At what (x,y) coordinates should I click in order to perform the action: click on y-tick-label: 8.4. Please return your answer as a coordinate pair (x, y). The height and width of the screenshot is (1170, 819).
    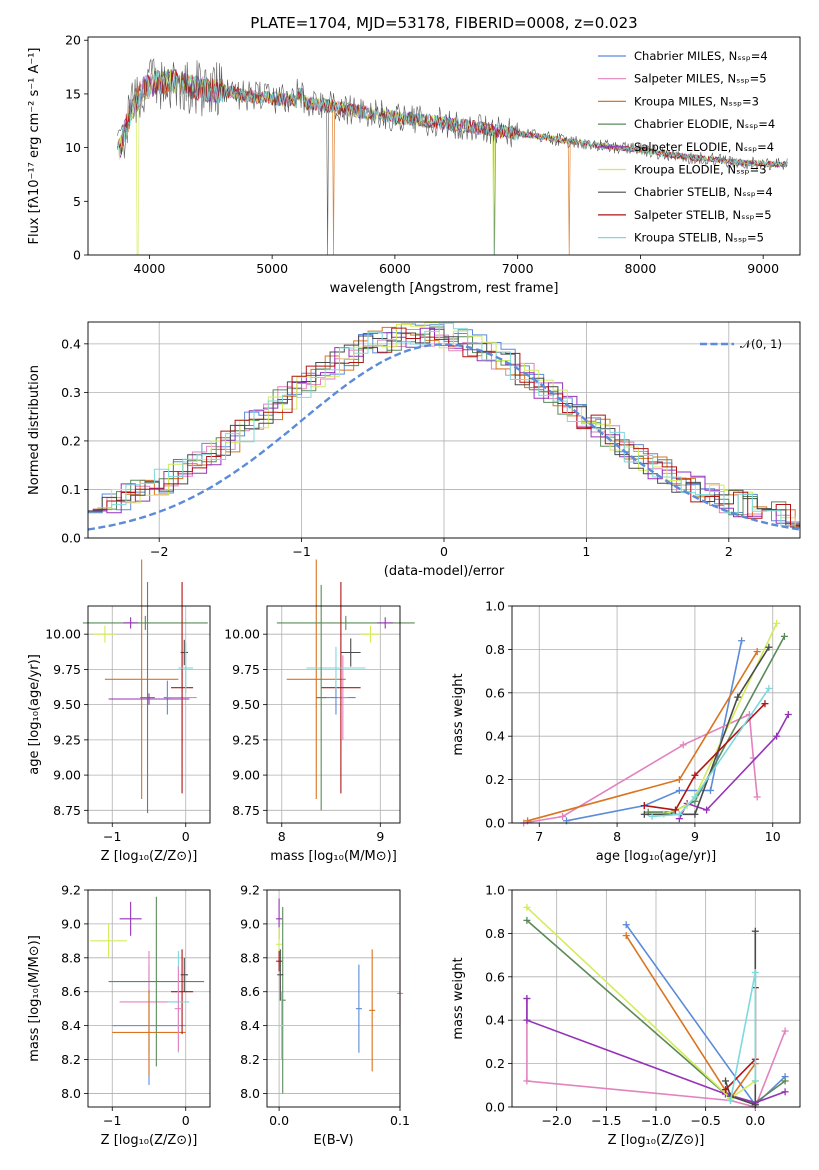
    Looking at the image, I should click on (71, 1025).